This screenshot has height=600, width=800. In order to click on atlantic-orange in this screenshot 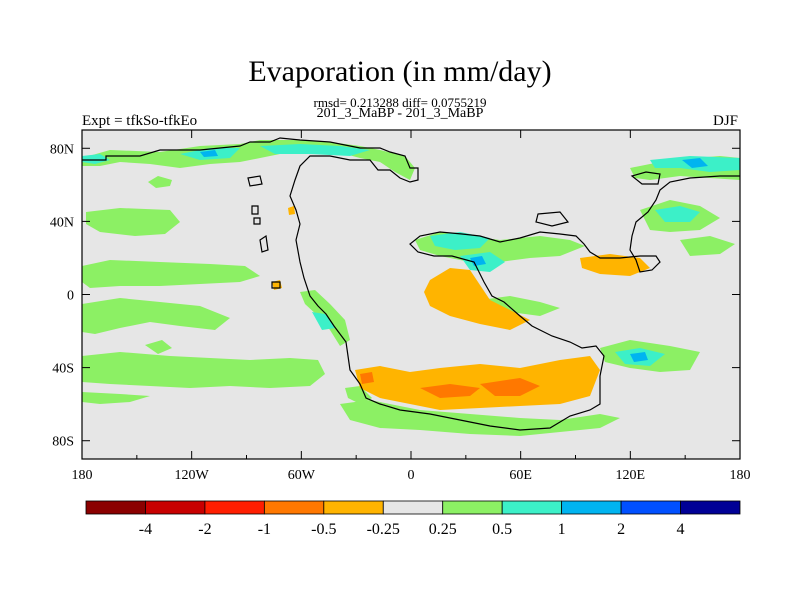, I will do `click(477, 299)`.